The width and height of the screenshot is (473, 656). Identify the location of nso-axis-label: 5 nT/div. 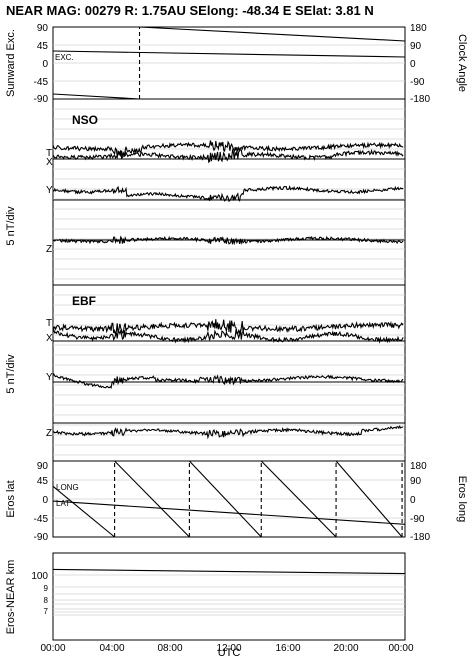
(11, 226).